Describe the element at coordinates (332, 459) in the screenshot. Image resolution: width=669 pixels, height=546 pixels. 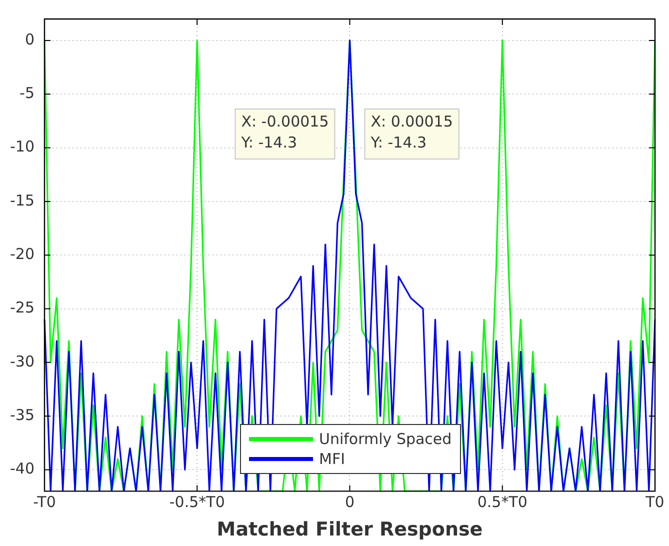
I see `legend-label: MFI` at that location.